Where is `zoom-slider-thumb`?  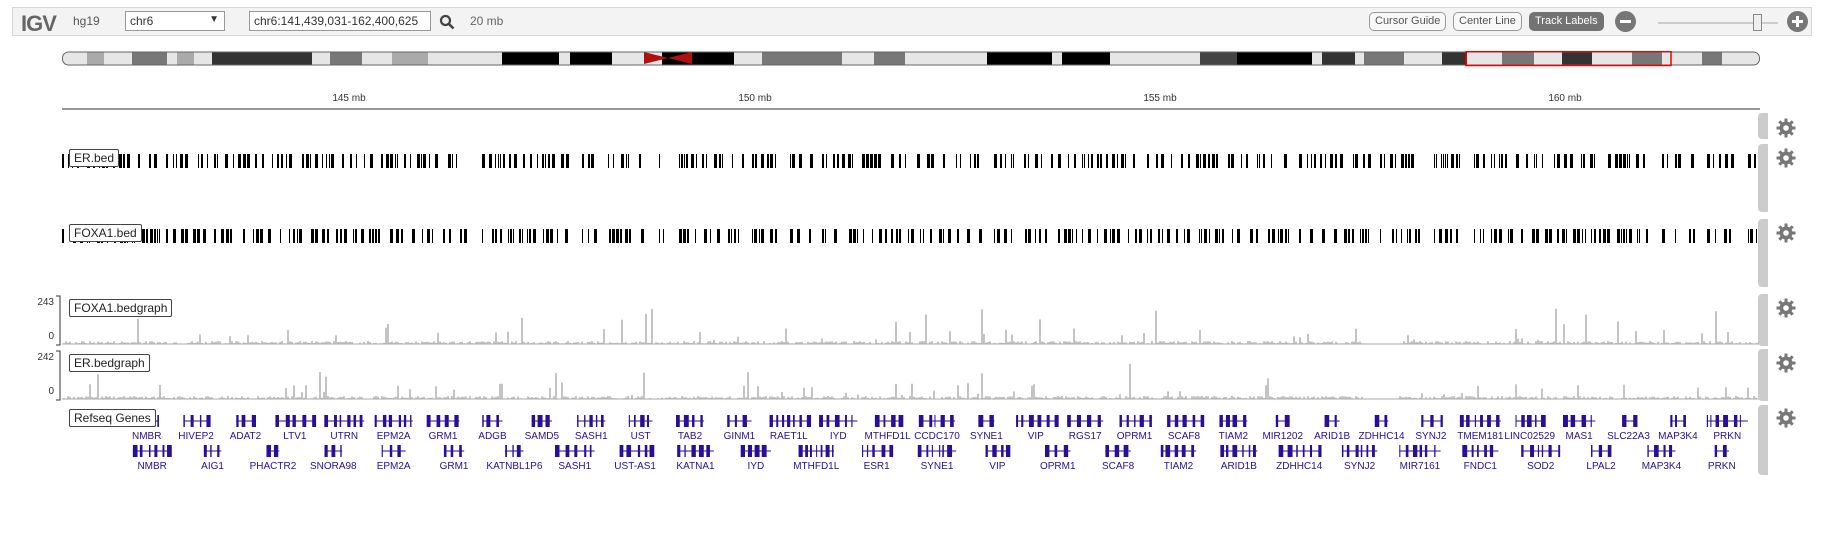
zoom-slider-thumb is located at coordinates (1757, 22).